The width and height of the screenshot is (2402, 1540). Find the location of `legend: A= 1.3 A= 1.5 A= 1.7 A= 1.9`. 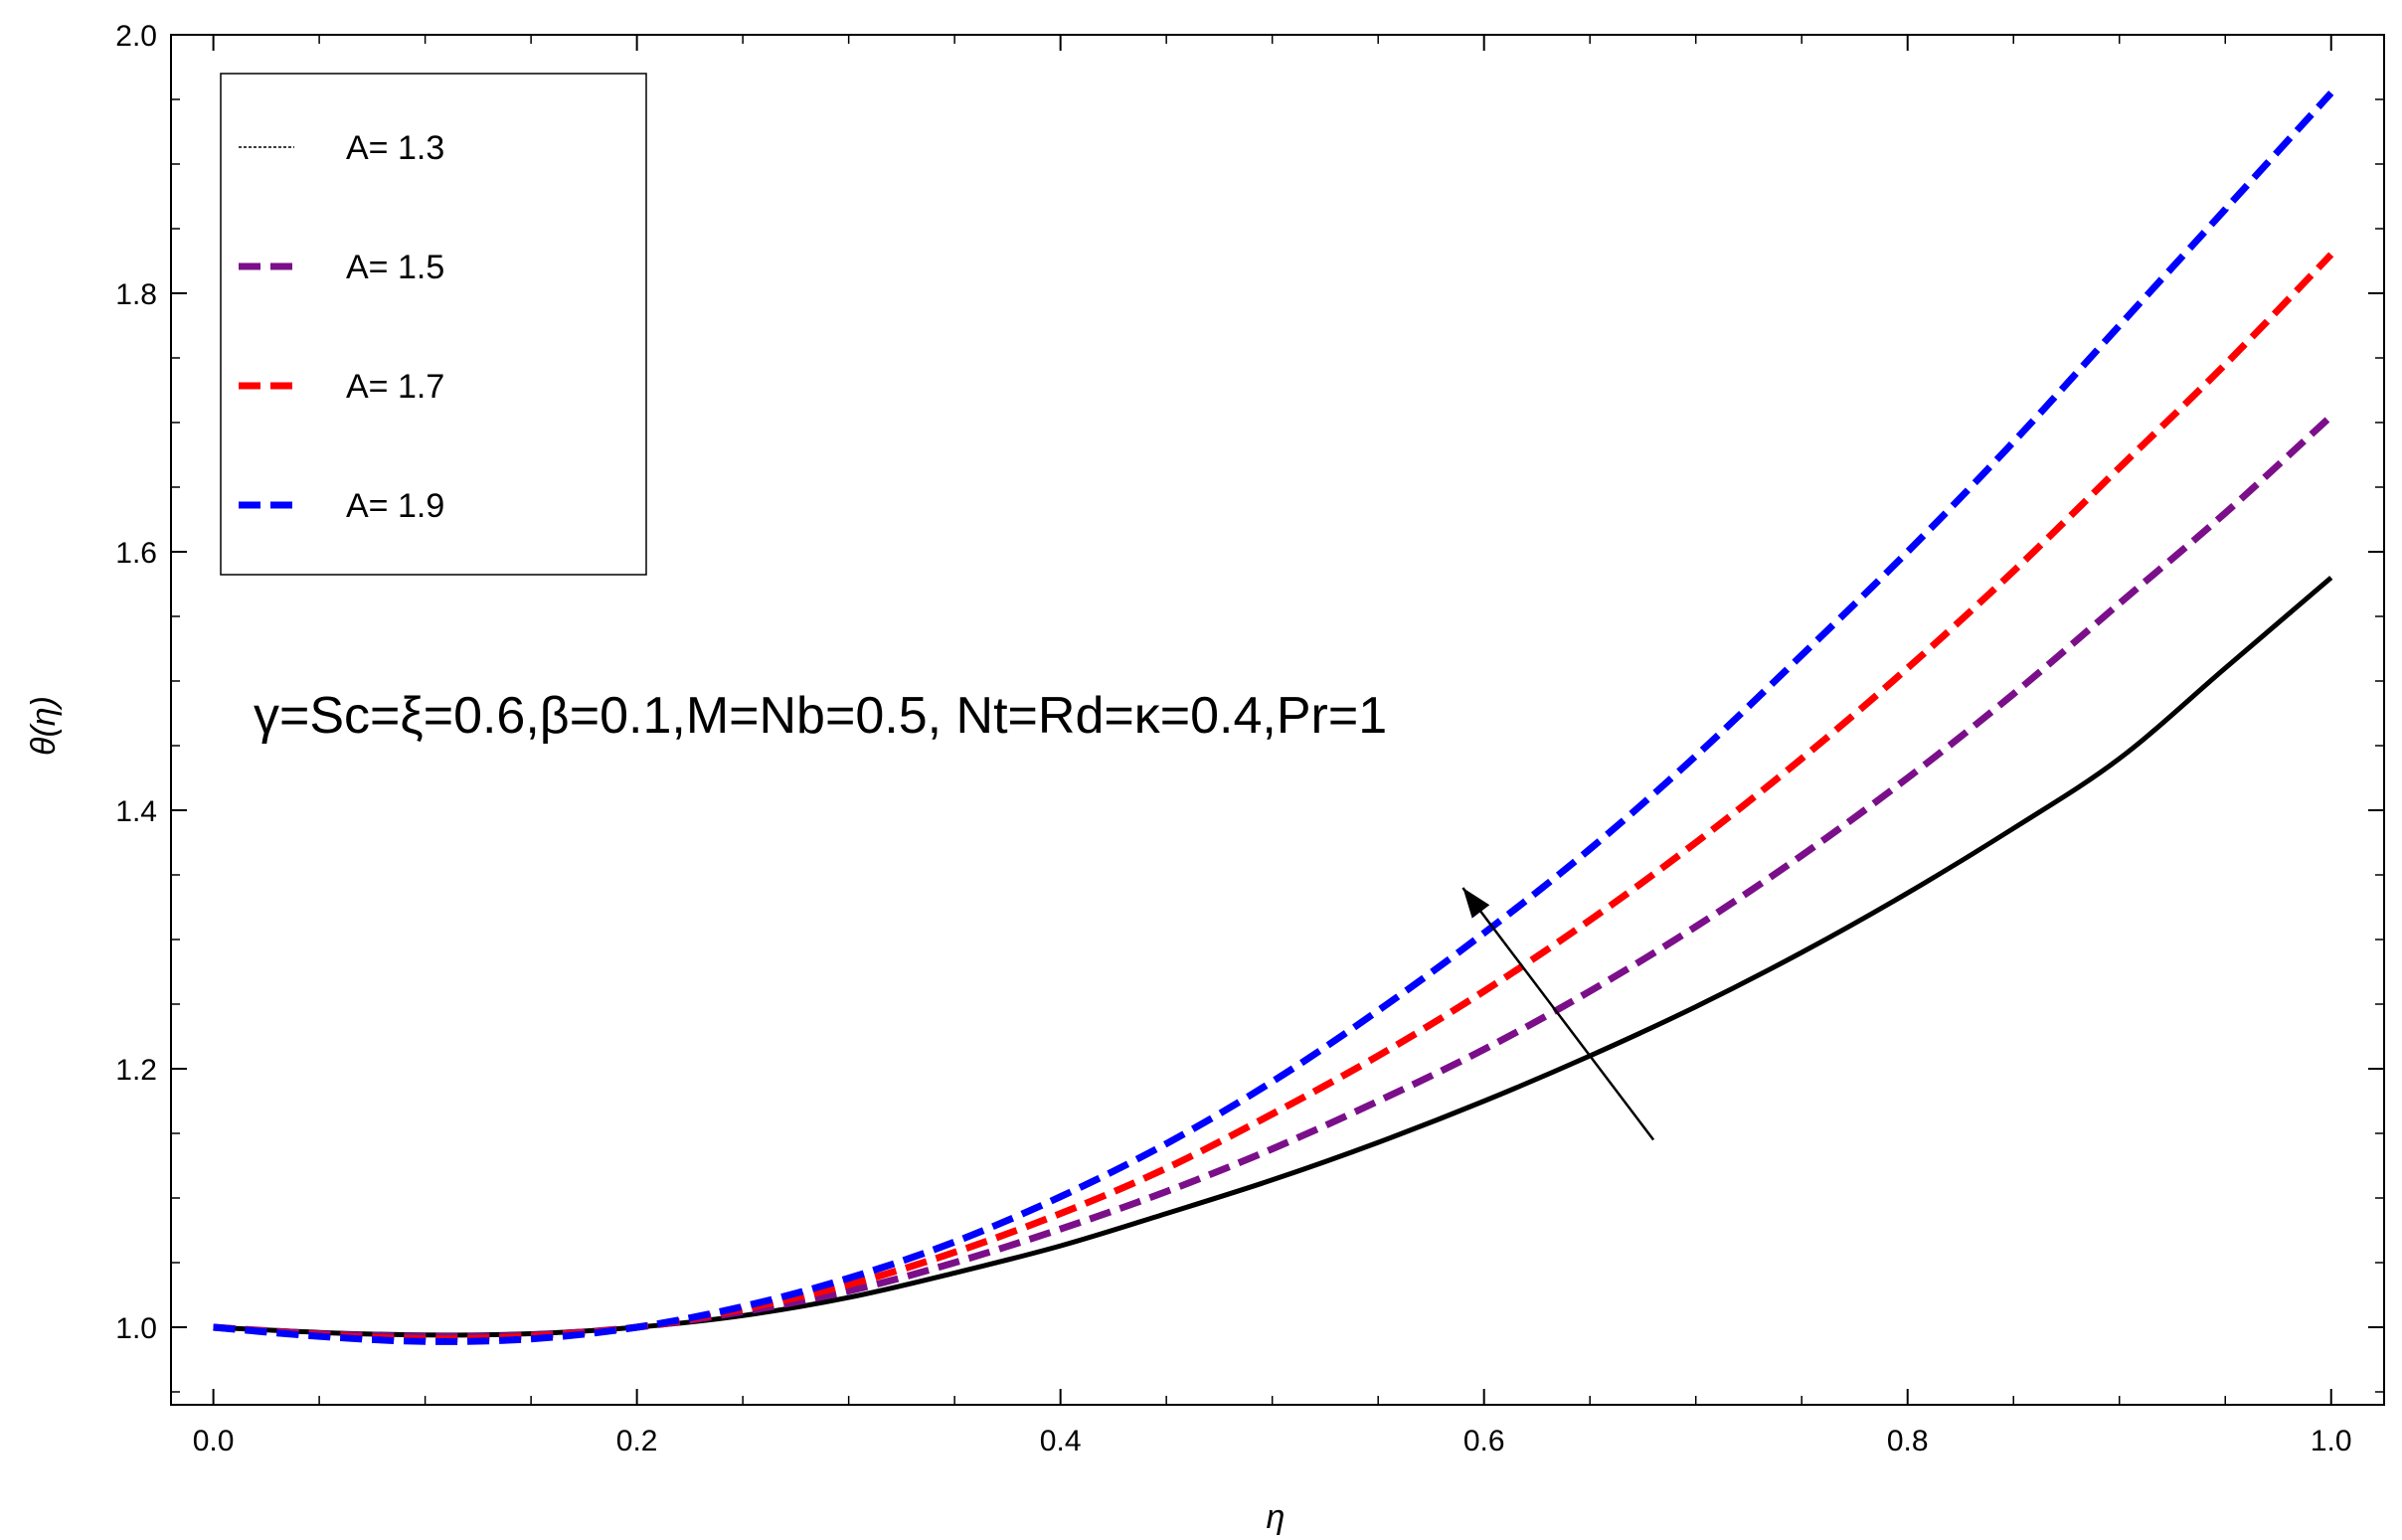

legend: A= 1.3 A= 1.5 A= 1.7 A= 1.9 is located at coordinates (433, 324).